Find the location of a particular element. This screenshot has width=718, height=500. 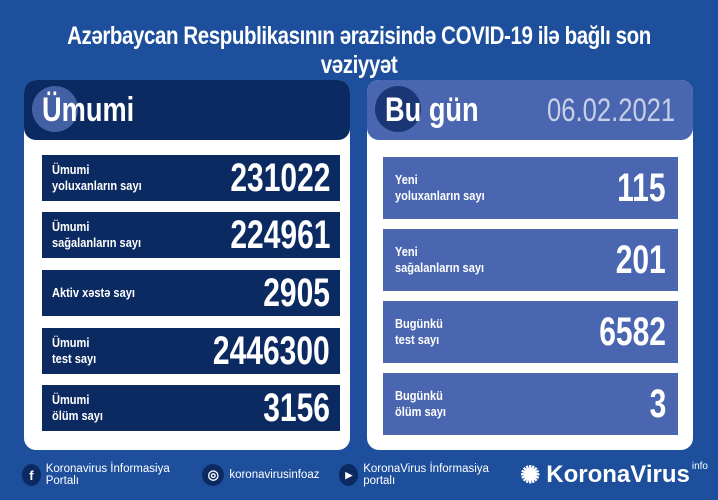

facebook-icon: f is located at coordinates (31, 475).